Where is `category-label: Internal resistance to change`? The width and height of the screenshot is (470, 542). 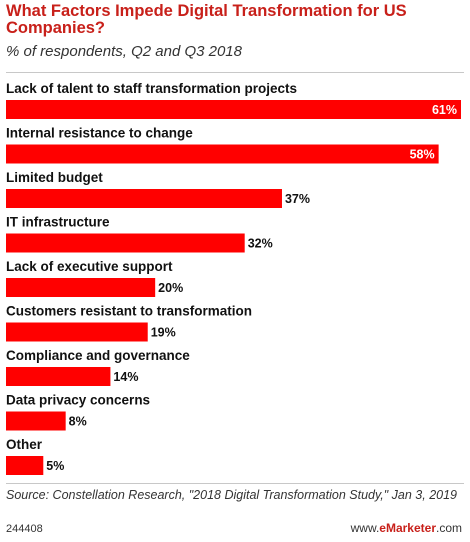
category-label: Internal resistance to change is located at coordinates (99, 133).